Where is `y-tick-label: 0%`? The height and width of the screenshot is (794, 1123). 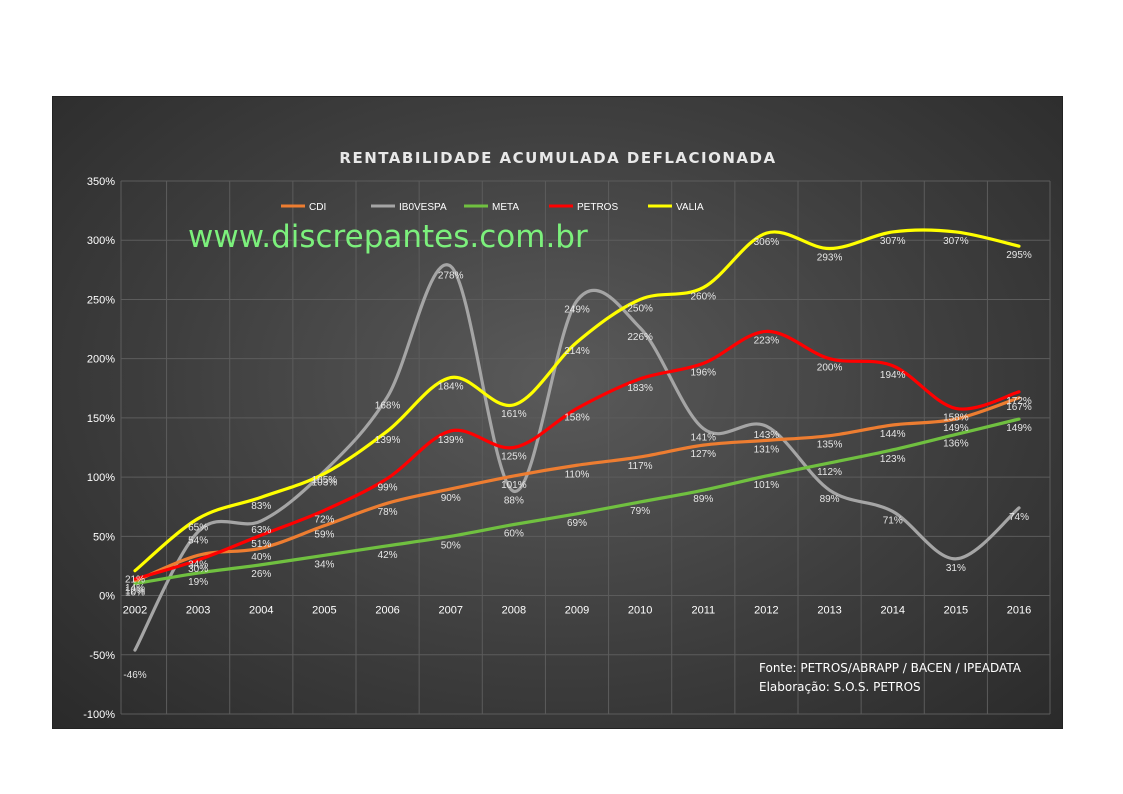
y-tick-label: 0% is located at coordinates (107, 597).